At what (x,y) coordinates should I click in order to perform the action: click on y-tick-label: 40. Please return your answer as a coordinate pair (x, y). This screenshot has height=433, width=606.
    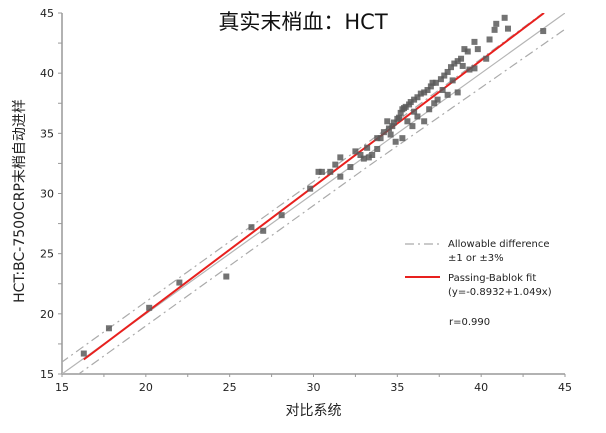
    Looking at the image, I should click on (47, 73).